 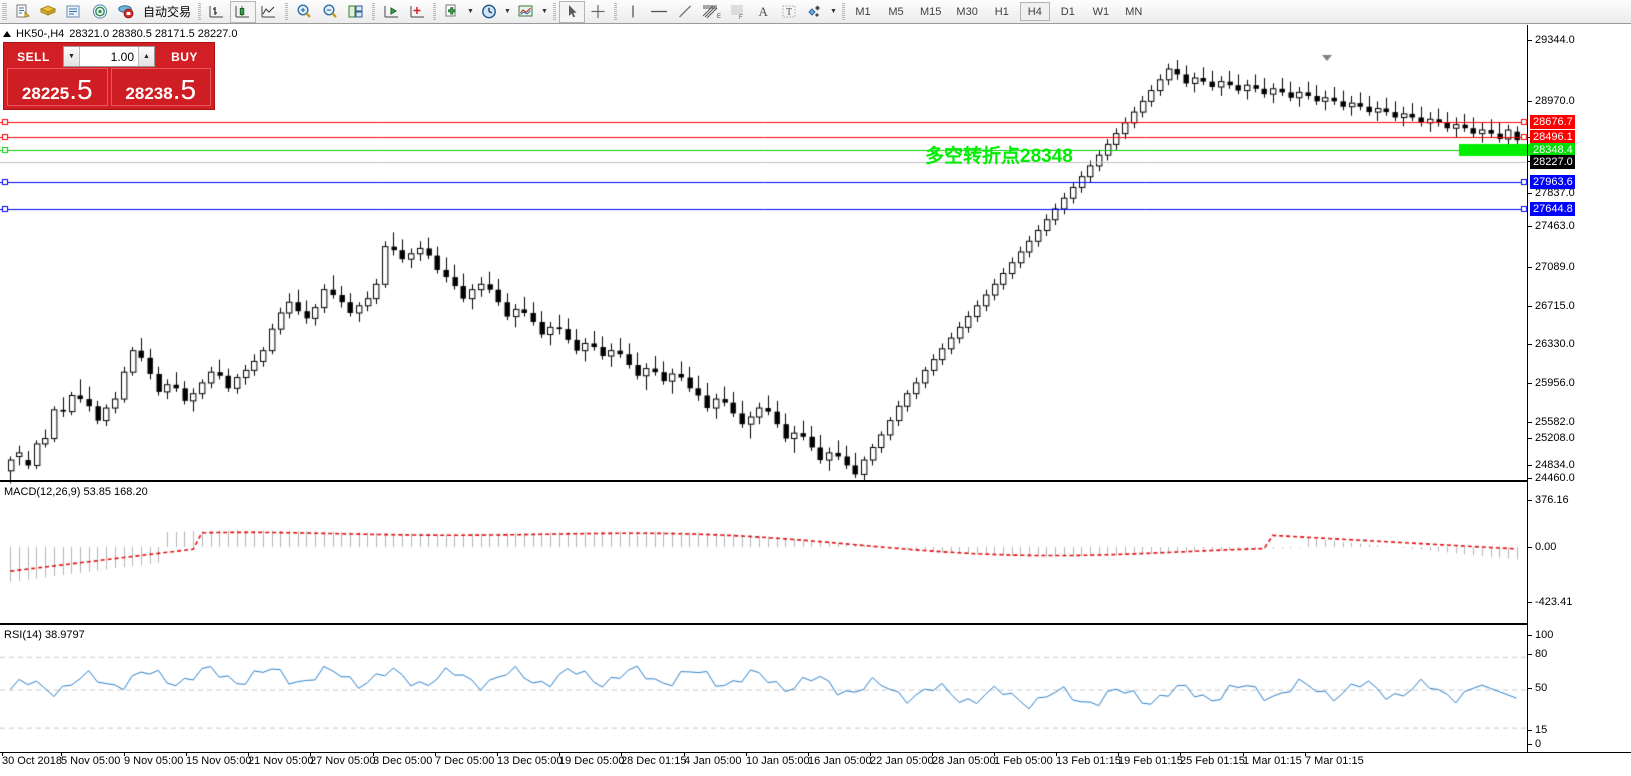 What do you see at coordinates (452, 12) in the screenshot?
I see `add-indicator-icon` at bounding box center [452, 12].